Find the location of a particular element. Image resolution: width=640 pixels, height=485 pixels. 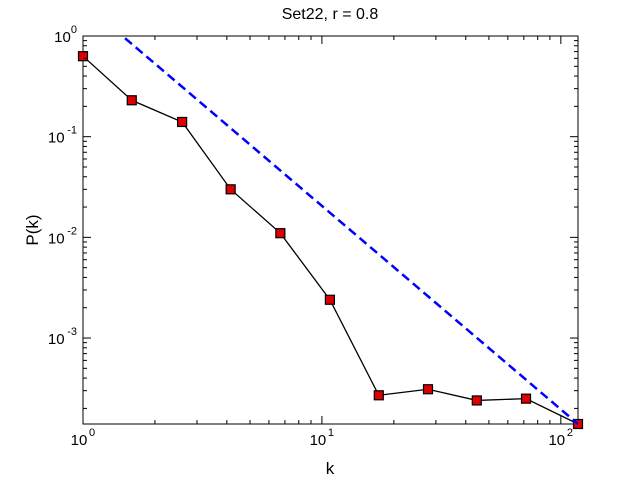

y-tick-exponent: -1 is located at coordinates (72, 131).